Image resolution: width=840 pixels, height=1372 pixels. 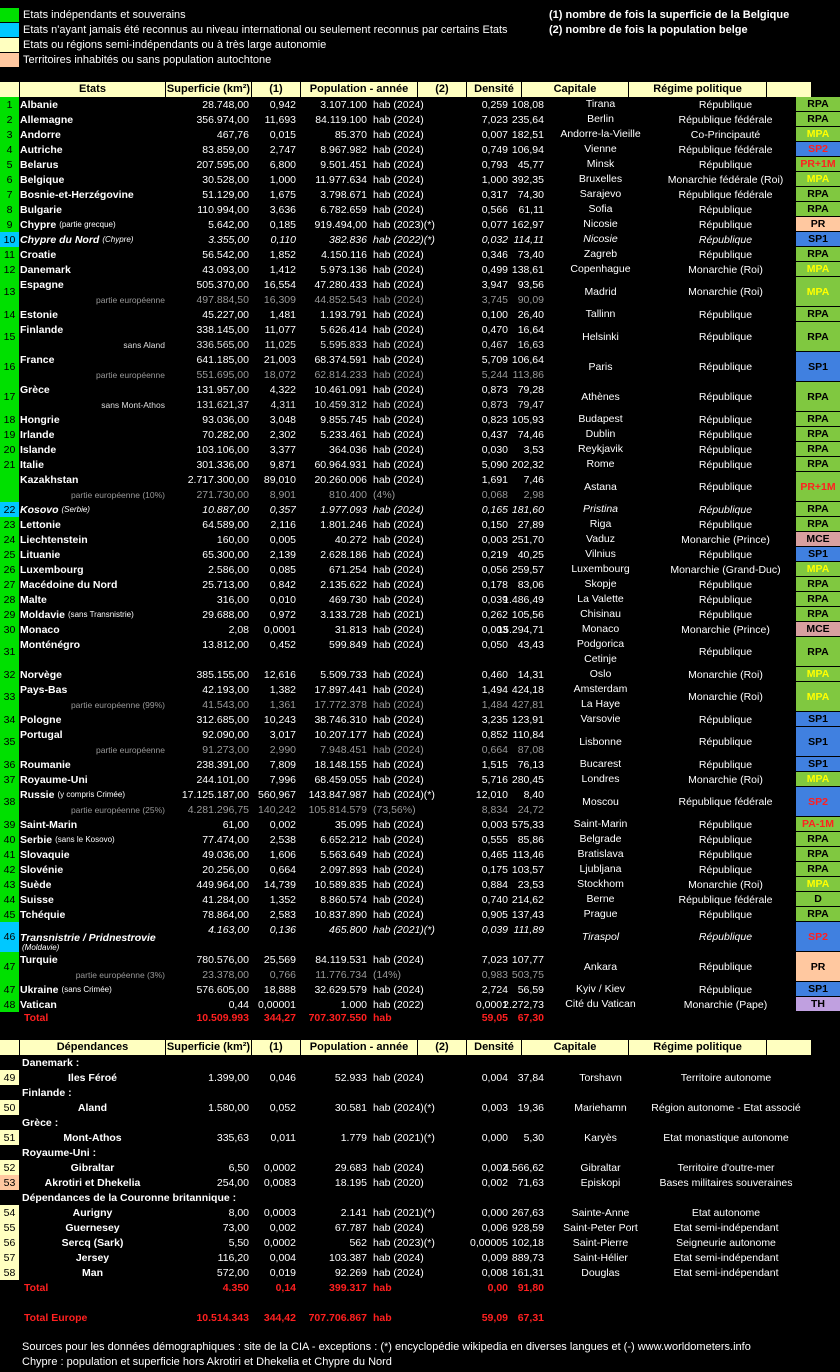 I want to click on total-year: hab, so click(x=382, y=1017).